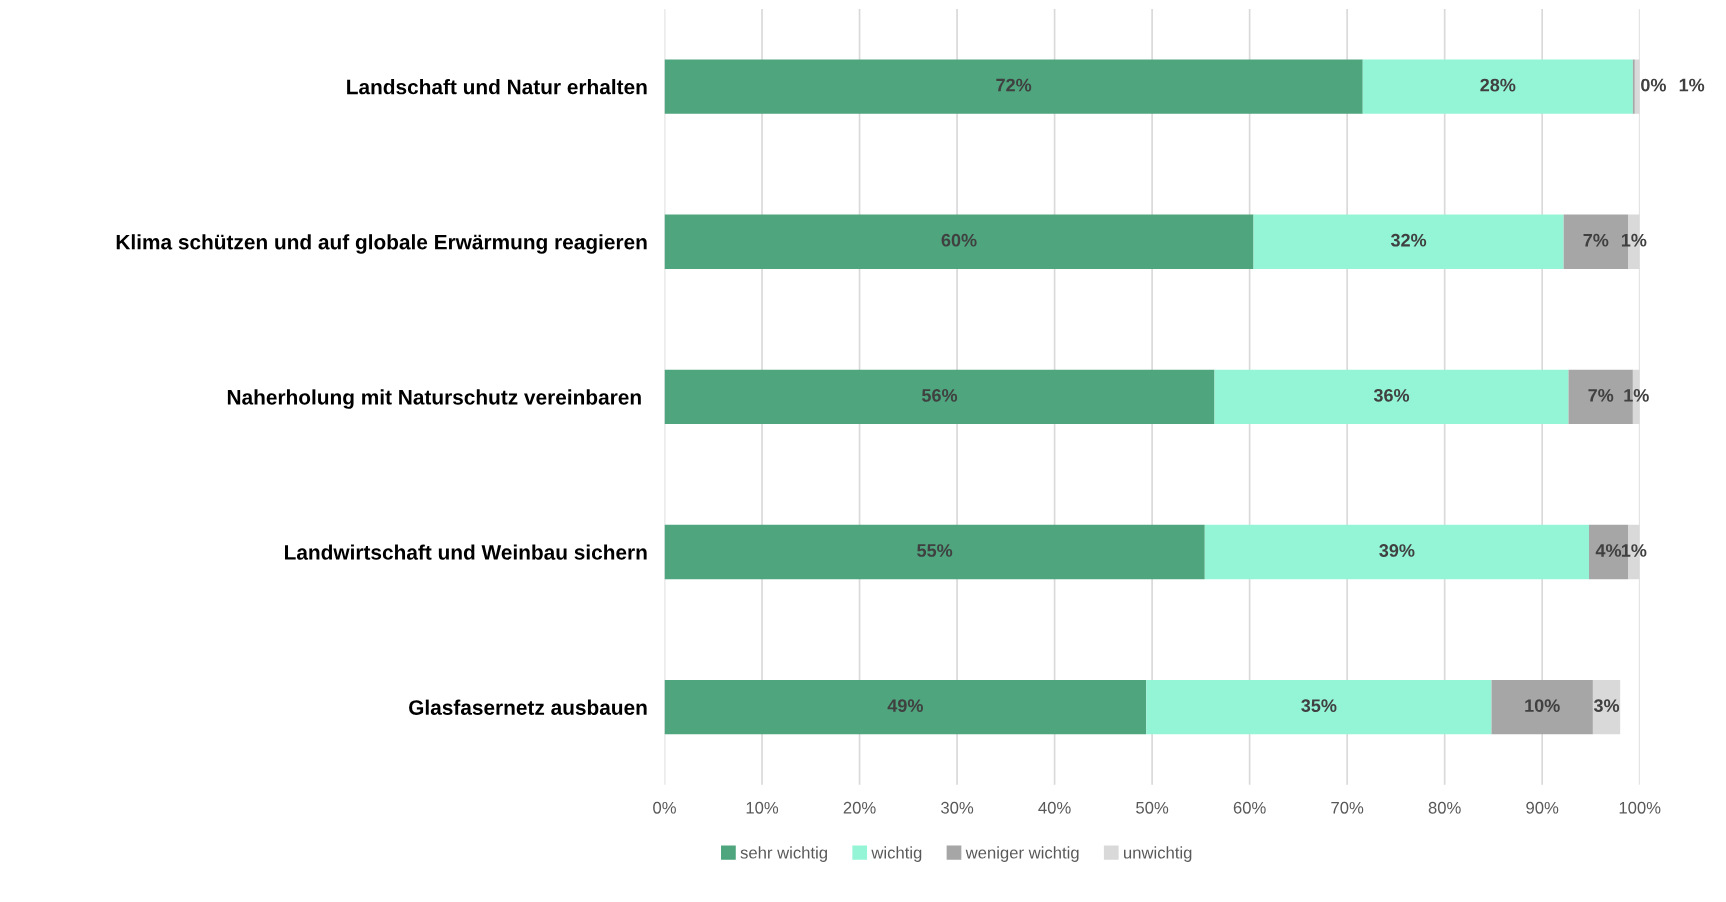 The height and width of the screenshot is (902, 1726). I want to click on x-tick-label: 20%, so click(859, 807).